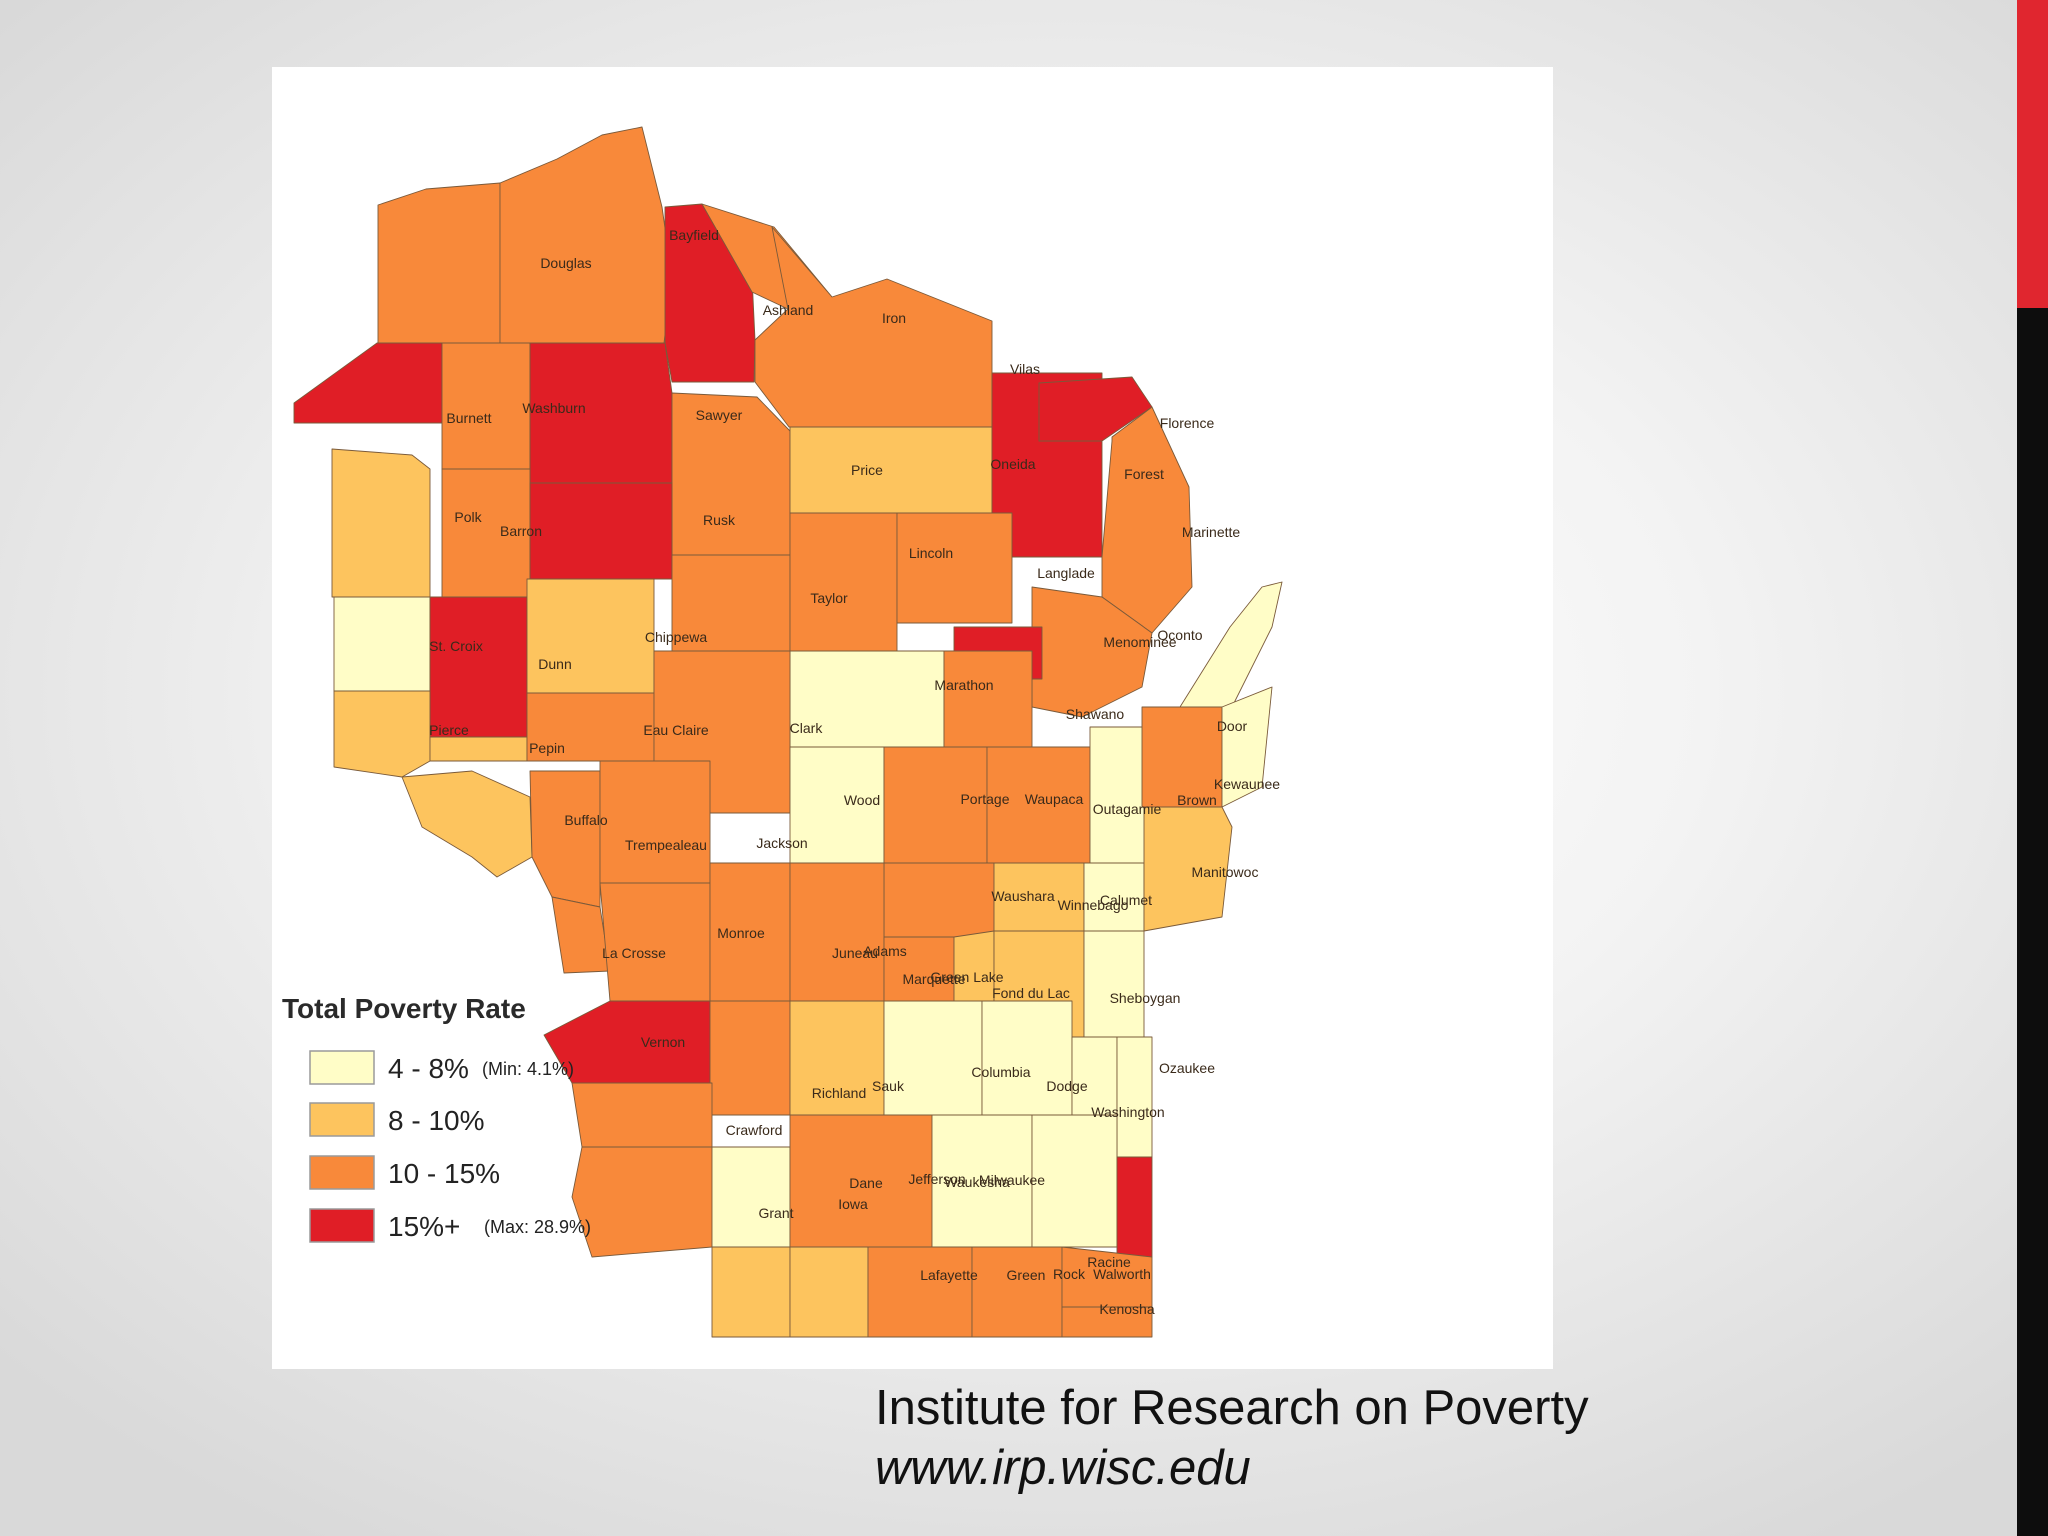 The width and height of the screenshot is (2048, 1536). Describe the element at coordinates (382, 734) in the screenshot. I see `county-pierce` at that location.